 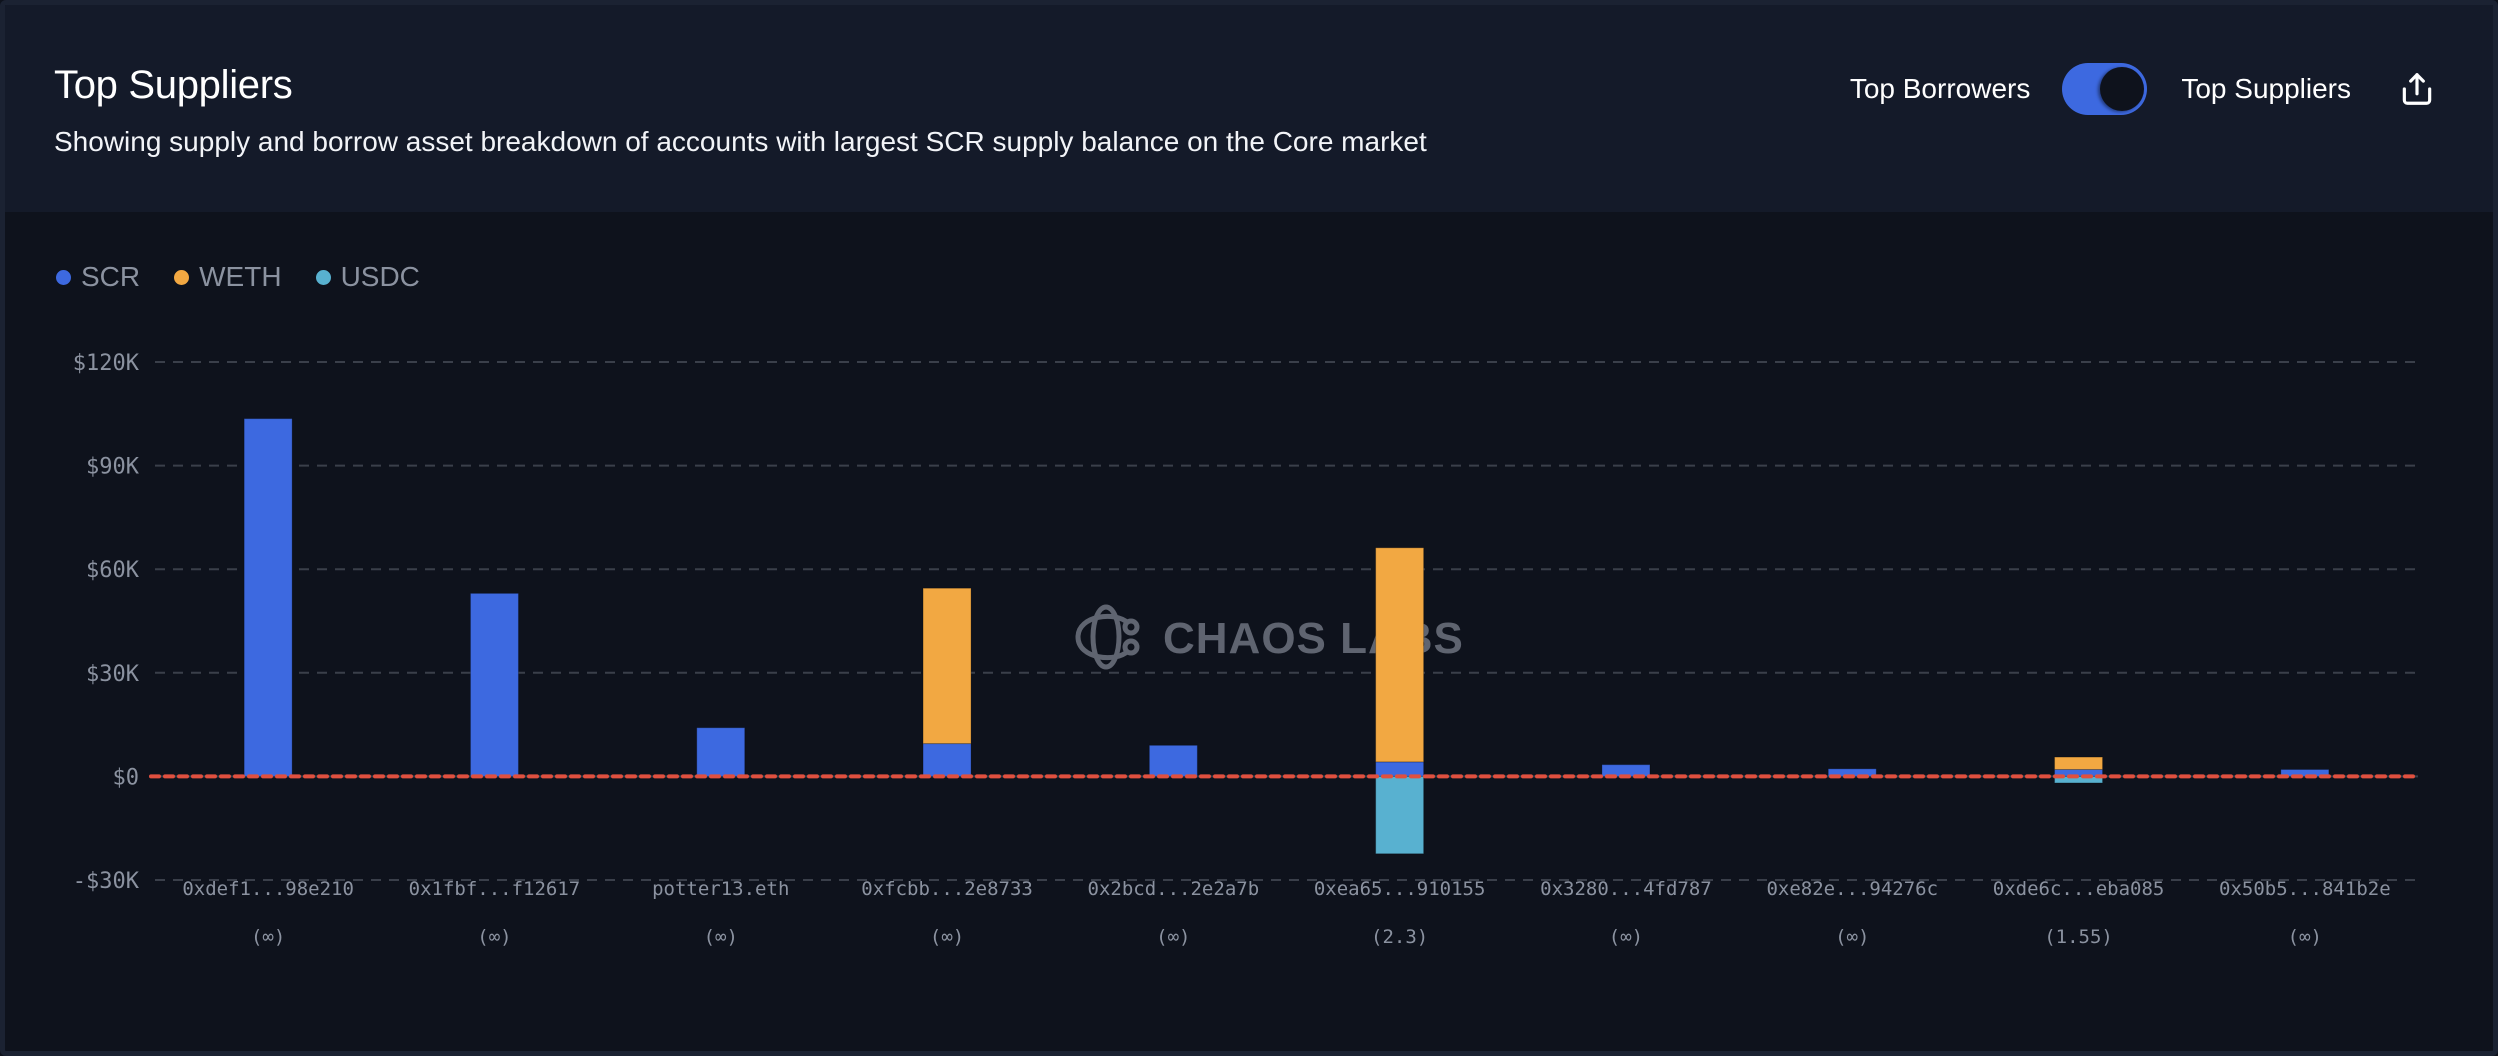 What do you see at coordinates (106, 622) in the screenshot?
I see `y-axis-labels: $120K $90K $60K $30K $0 -$30K` at bounding box center [106, 622].